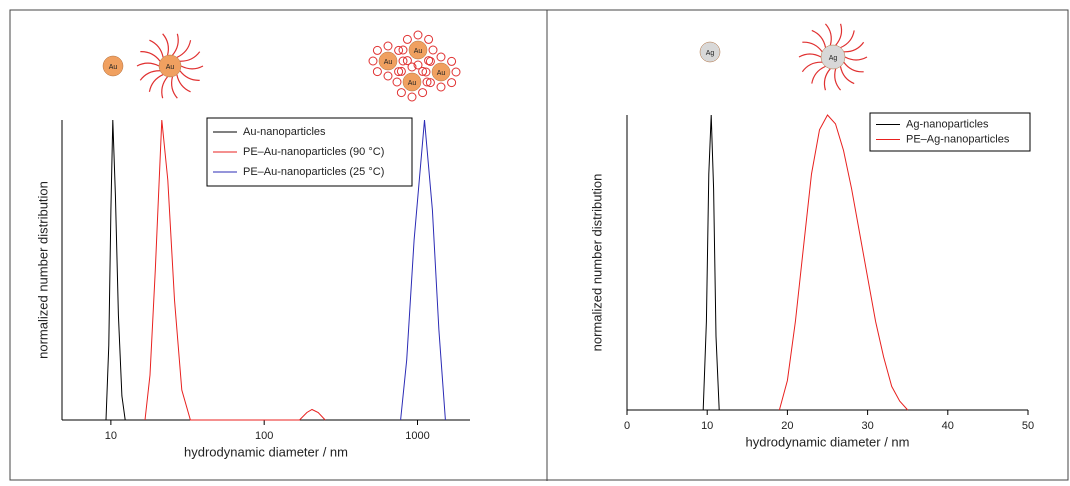 The height and width of the screenshot is (486, 1070). I want to click on x-tick-label: 30, so click(867, 426).